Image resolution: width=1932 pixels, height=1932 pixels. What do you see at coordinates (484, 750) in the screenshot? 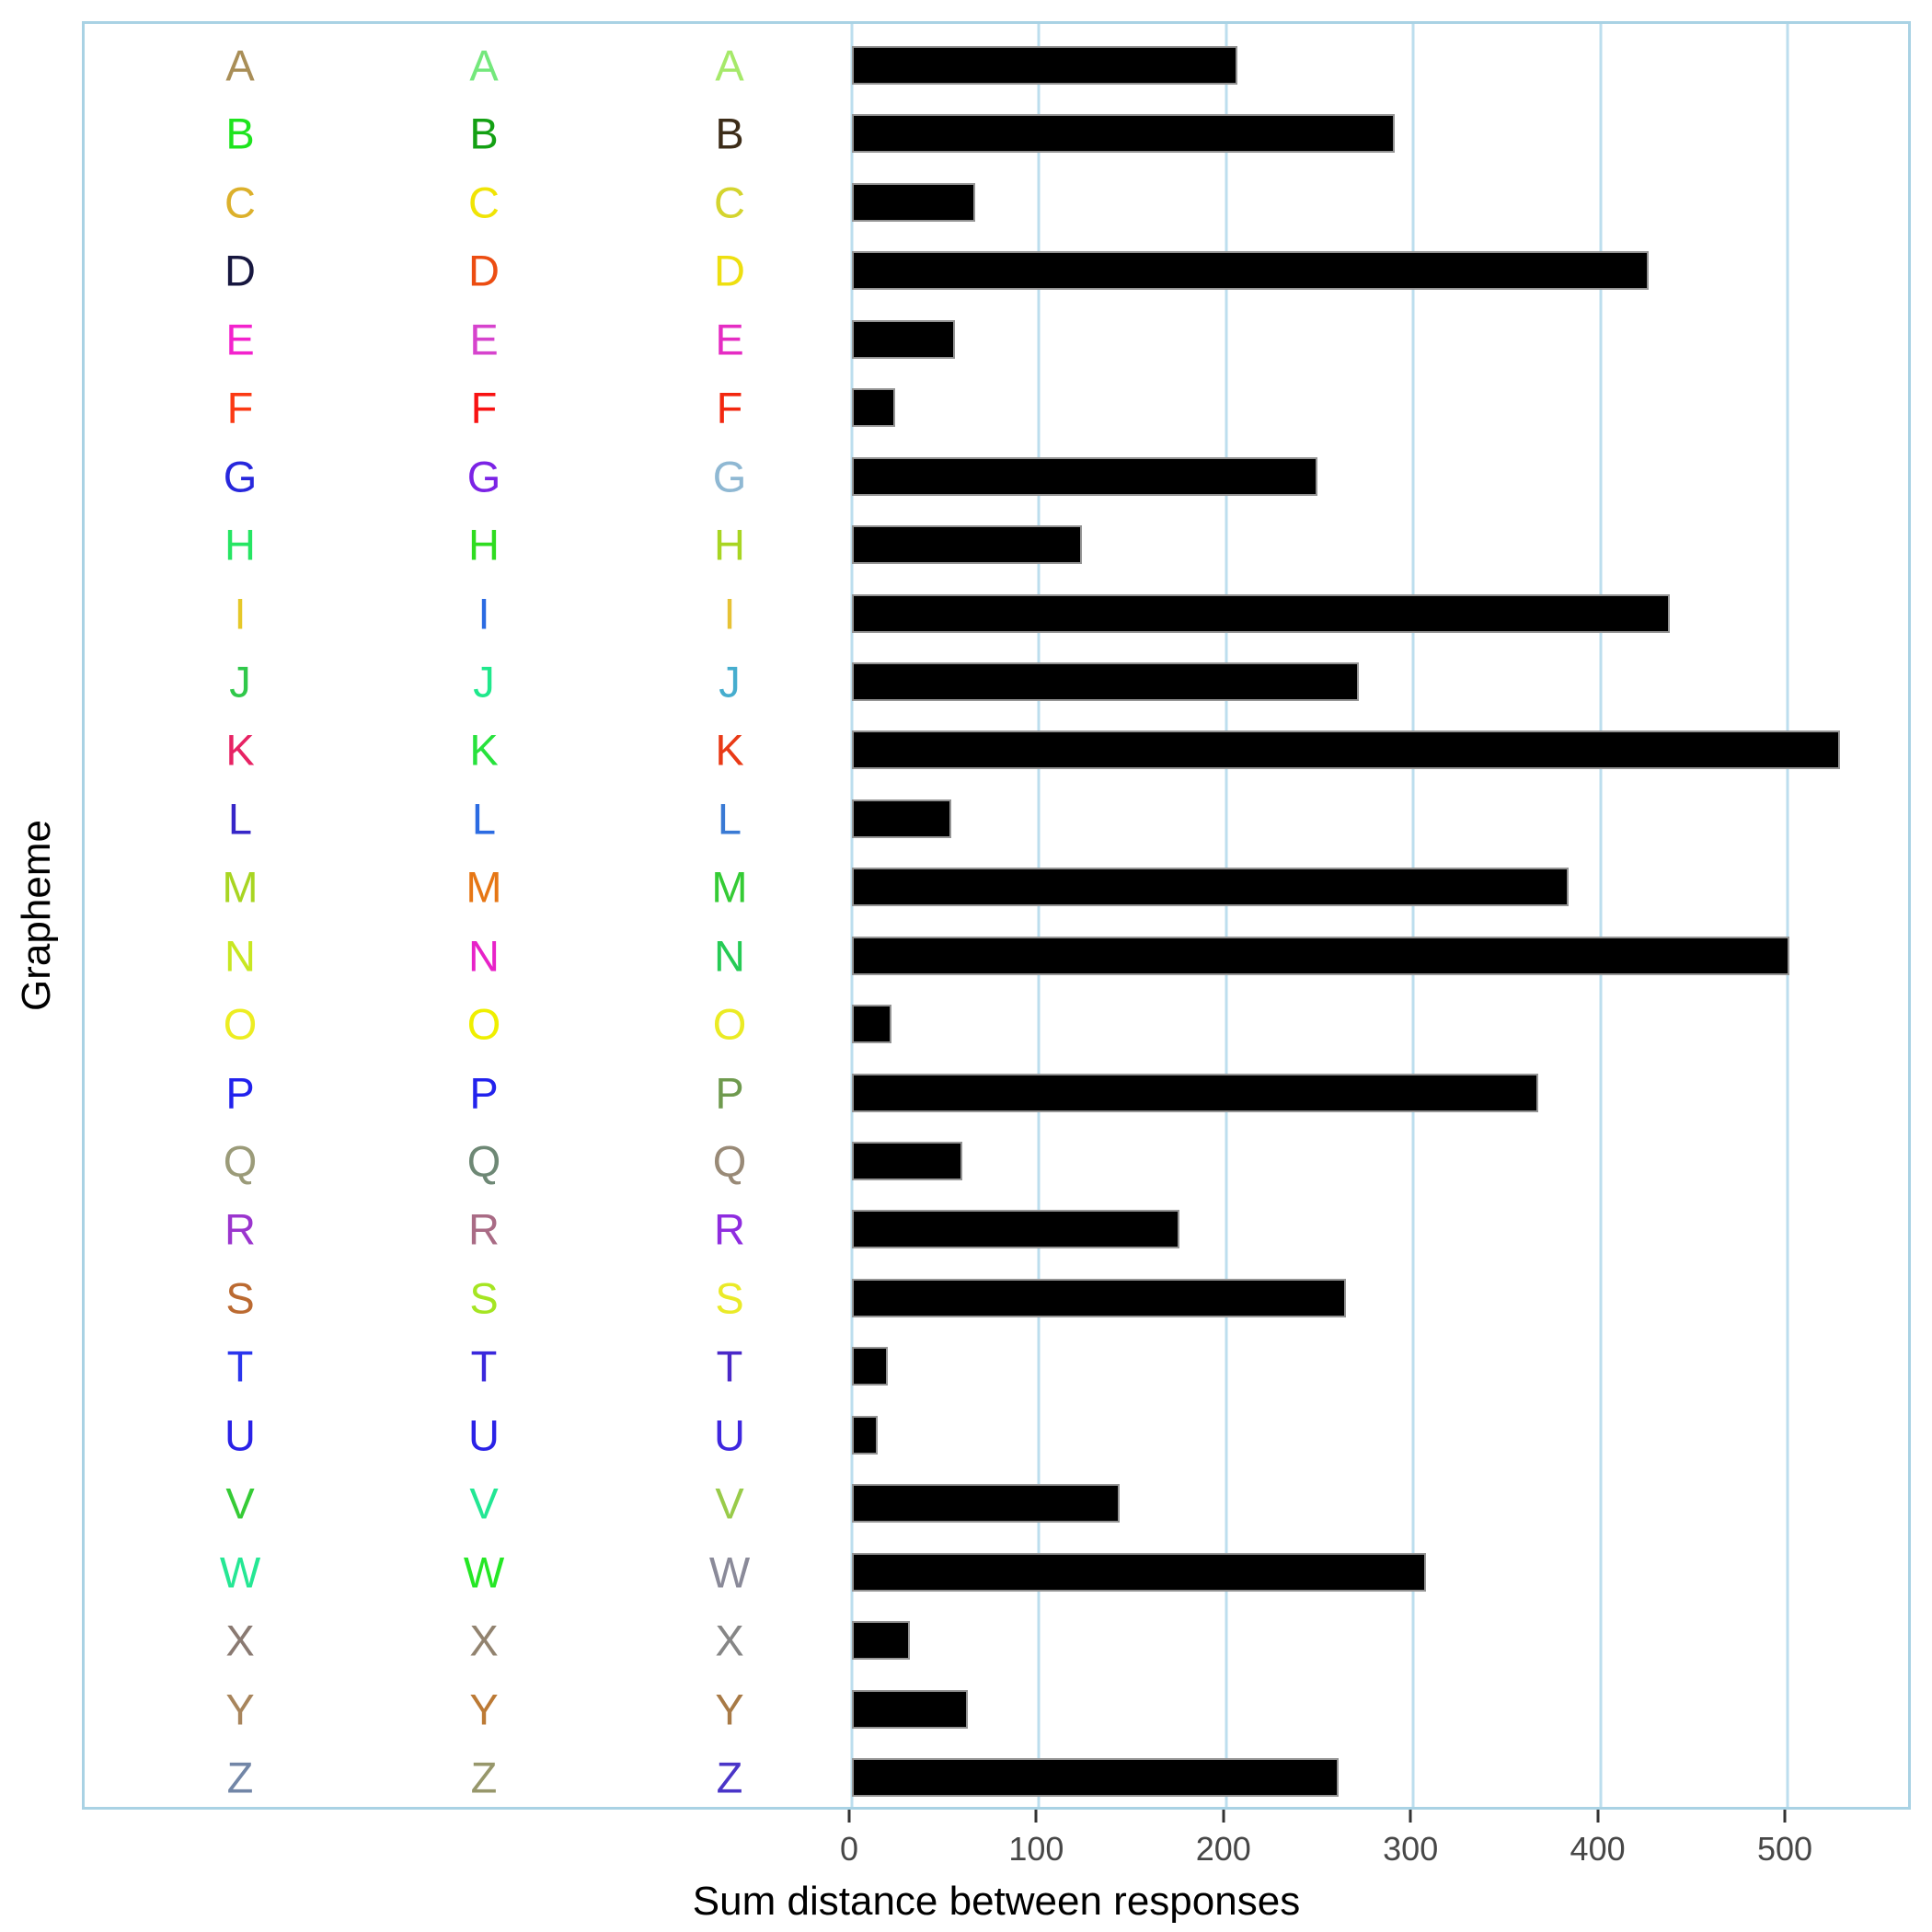
I see `grapheme-letter-k-col2: K` at bounding box center [484, 750].